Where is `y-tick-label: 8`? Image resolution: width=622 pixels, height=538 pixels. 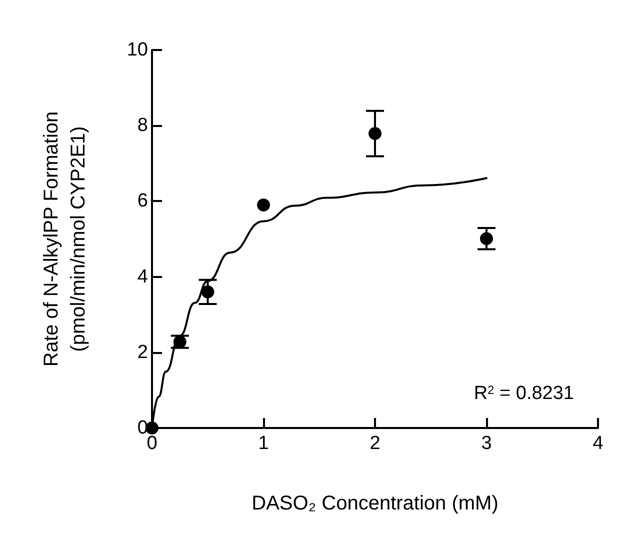
y-tick-label: 8 is located at coordinates (142, 125).